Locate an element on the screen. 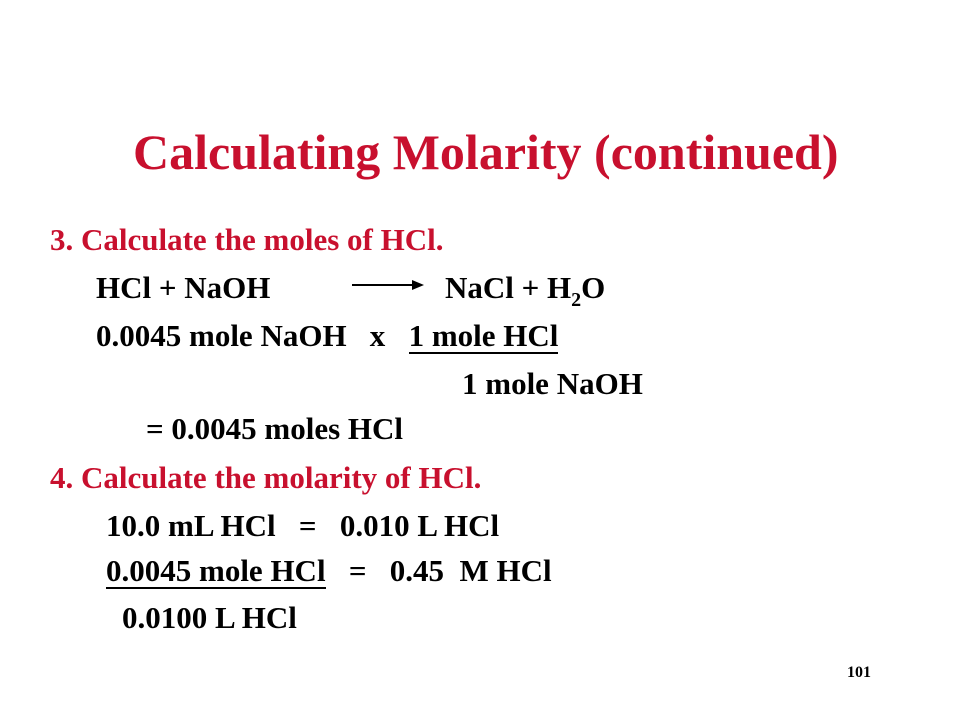  molarity-line: 0.0045 mole HCl = 0.45 M HCl is located at coordinates (329, 571).